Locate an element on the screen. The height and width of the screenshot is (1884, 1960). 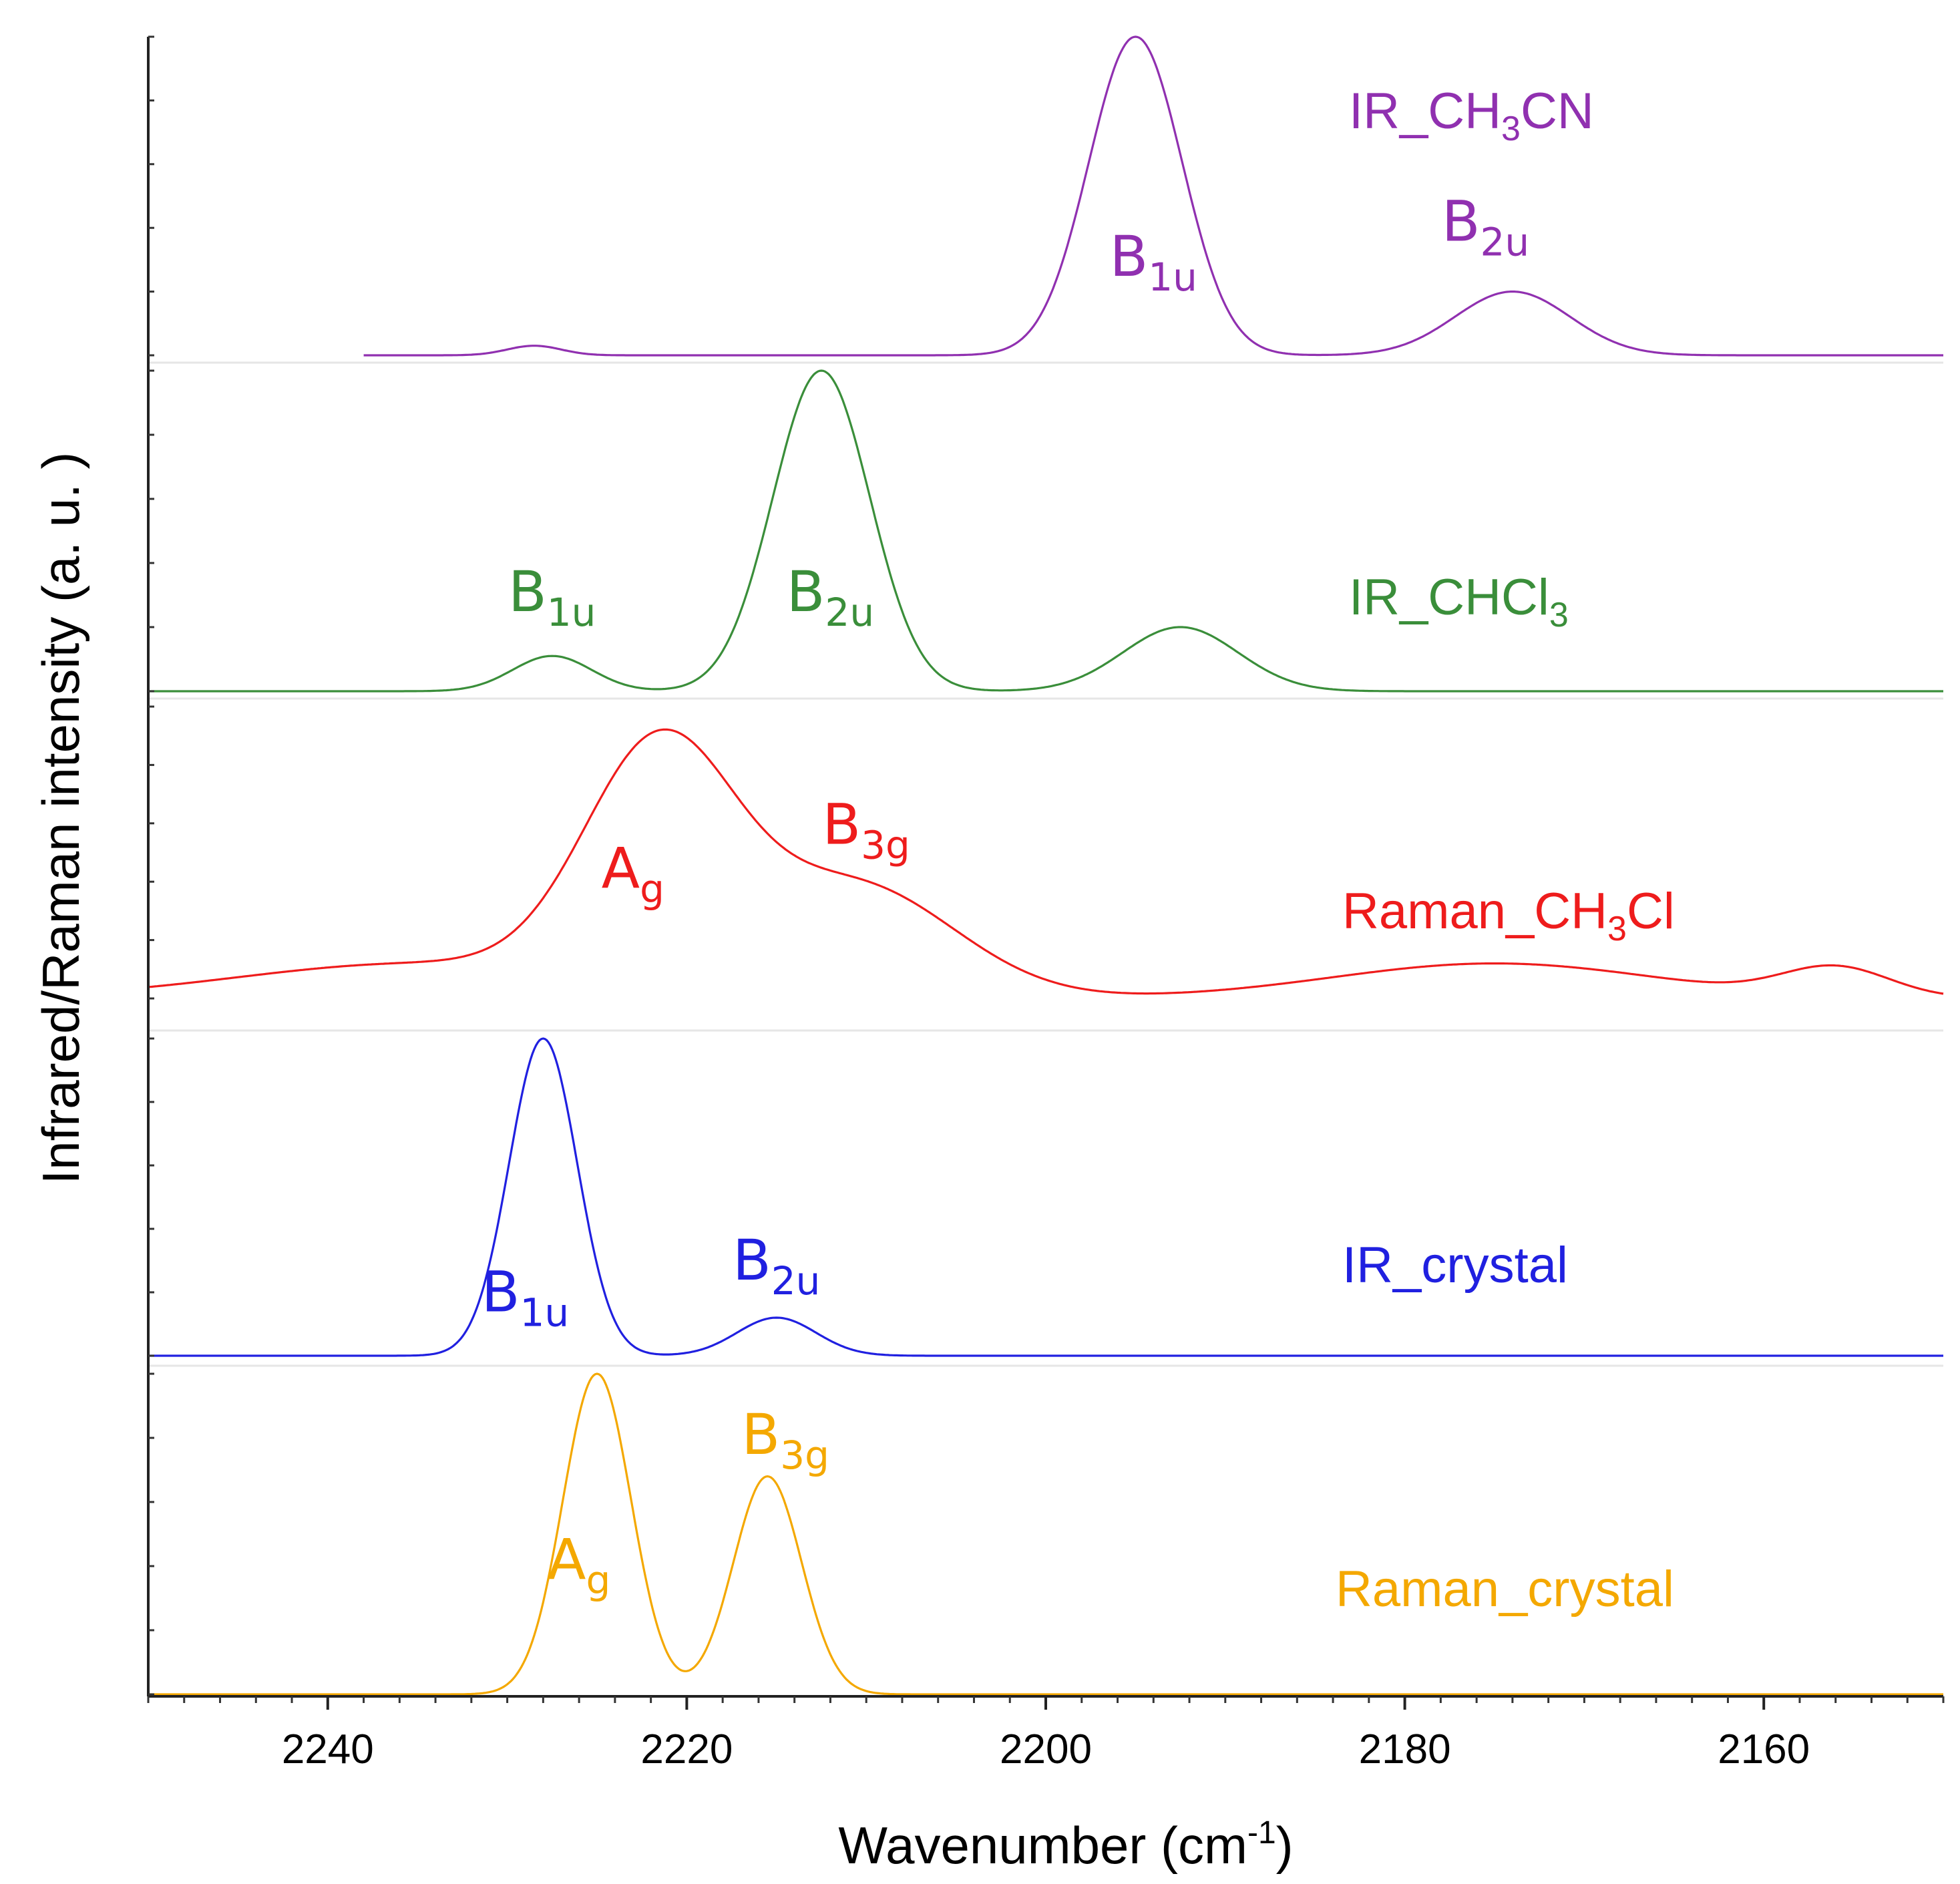
x-tick-label-2160: 2160 is located at coordinates (1764, 1749).